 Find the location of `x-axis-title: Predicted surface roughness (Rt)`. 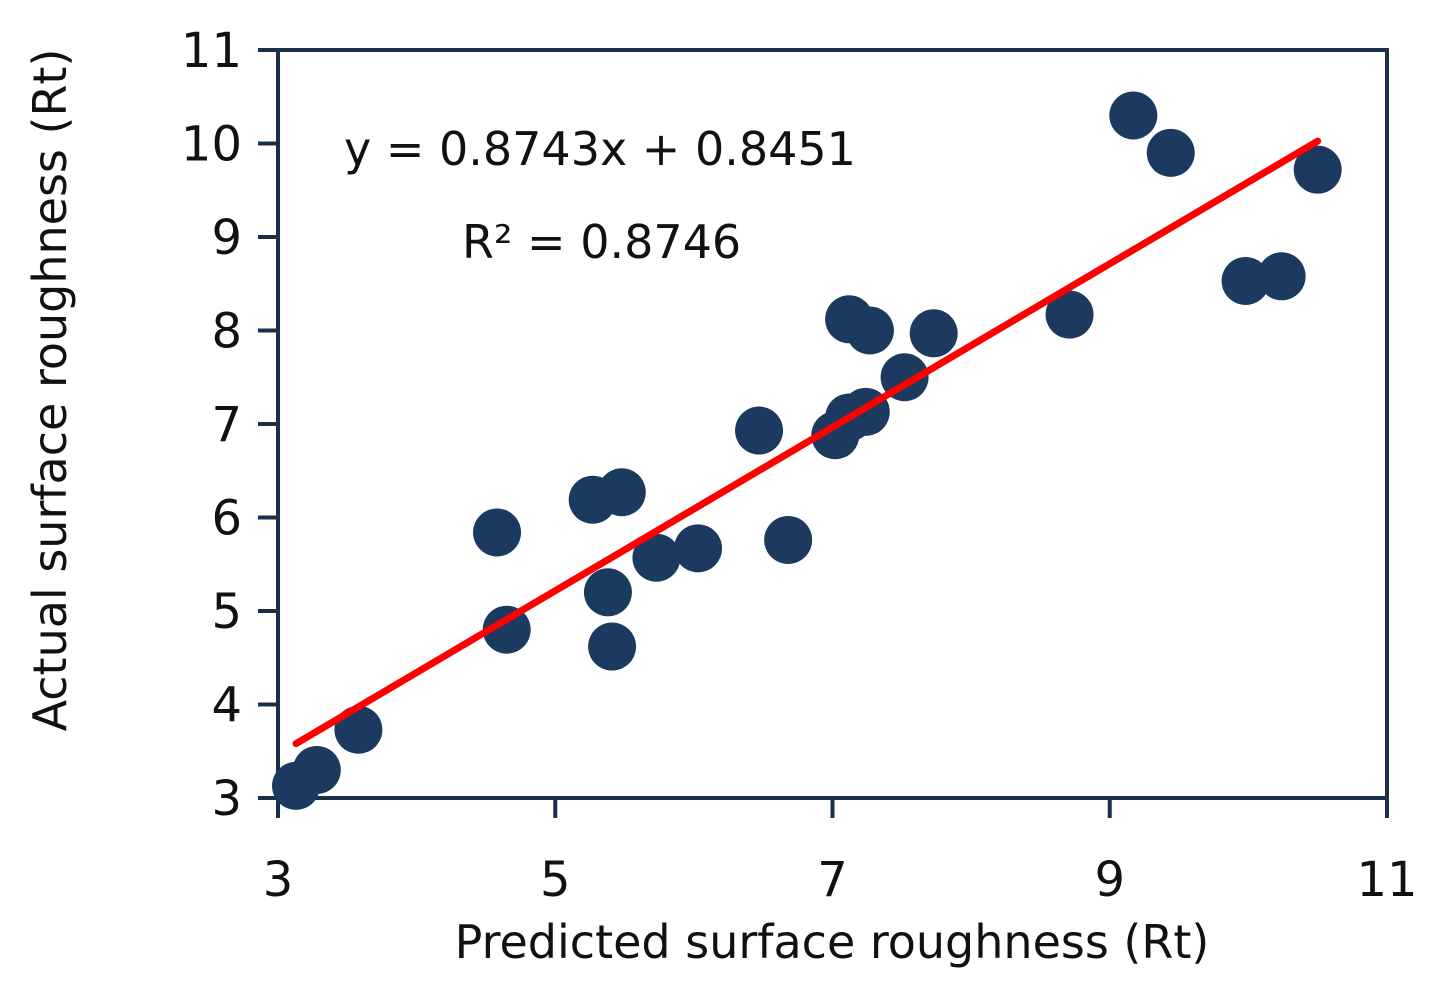

x-axis-title: Predicted surface roughness (Rt) is located at coordinates (832, 942).